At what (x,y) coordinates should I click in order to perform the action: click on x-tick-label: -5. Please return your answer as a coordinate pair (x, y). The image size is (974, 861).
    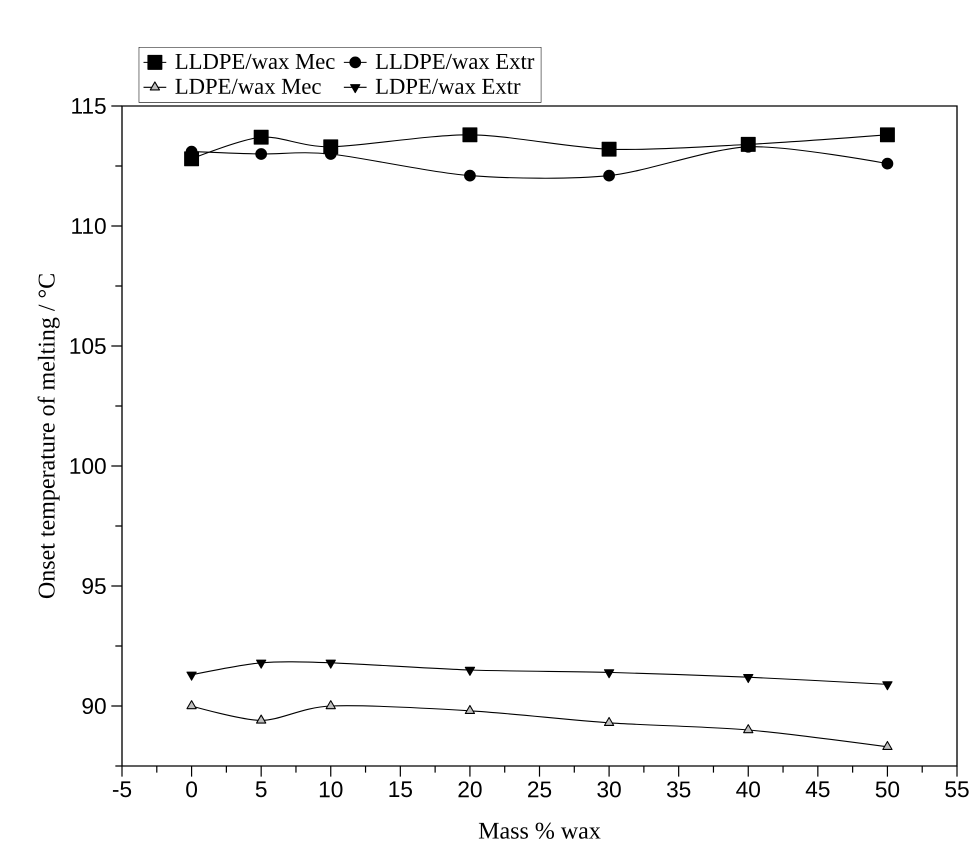
    Looking at the image, I should click on (122, 789).